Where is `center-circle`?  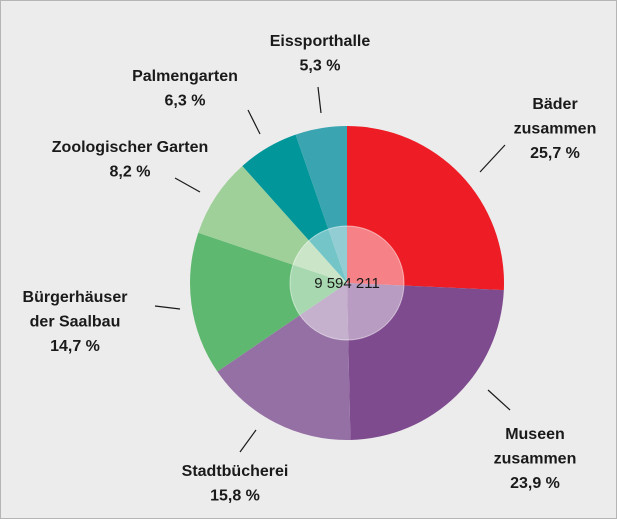 center-circle is located at coordinates (347, 283).